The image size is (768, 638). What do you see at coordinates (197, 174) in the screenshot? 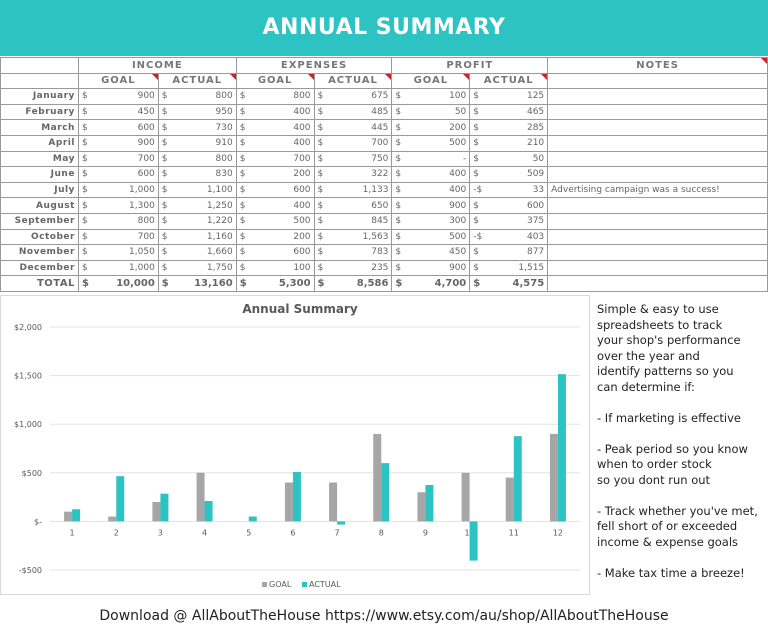
I see `value-cell: $830` at bounding box center [197, 174].